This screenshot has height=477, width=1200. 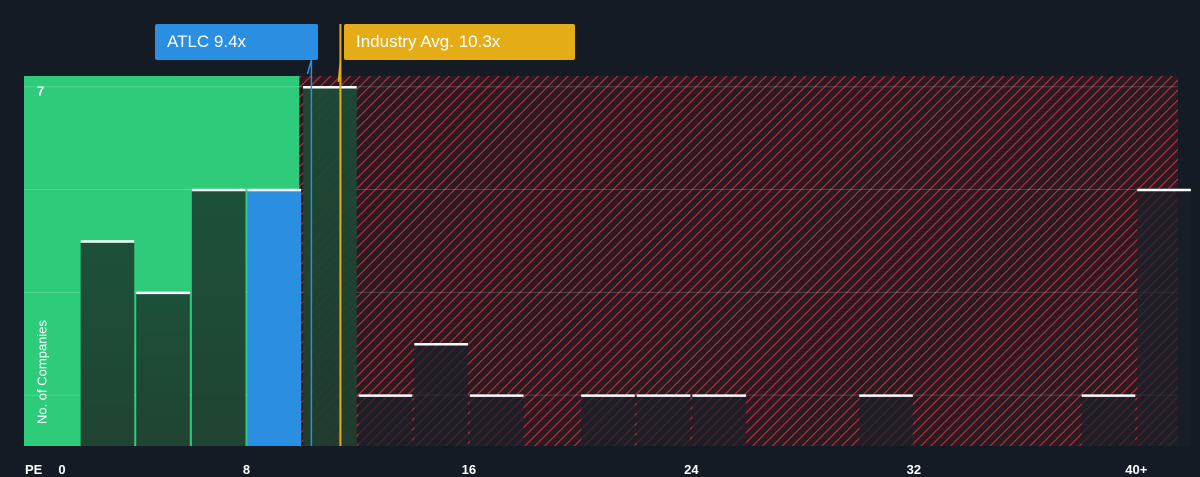 I want to click on company-pe-callout: ATLC 9.4x, so click(x=236, y=42).